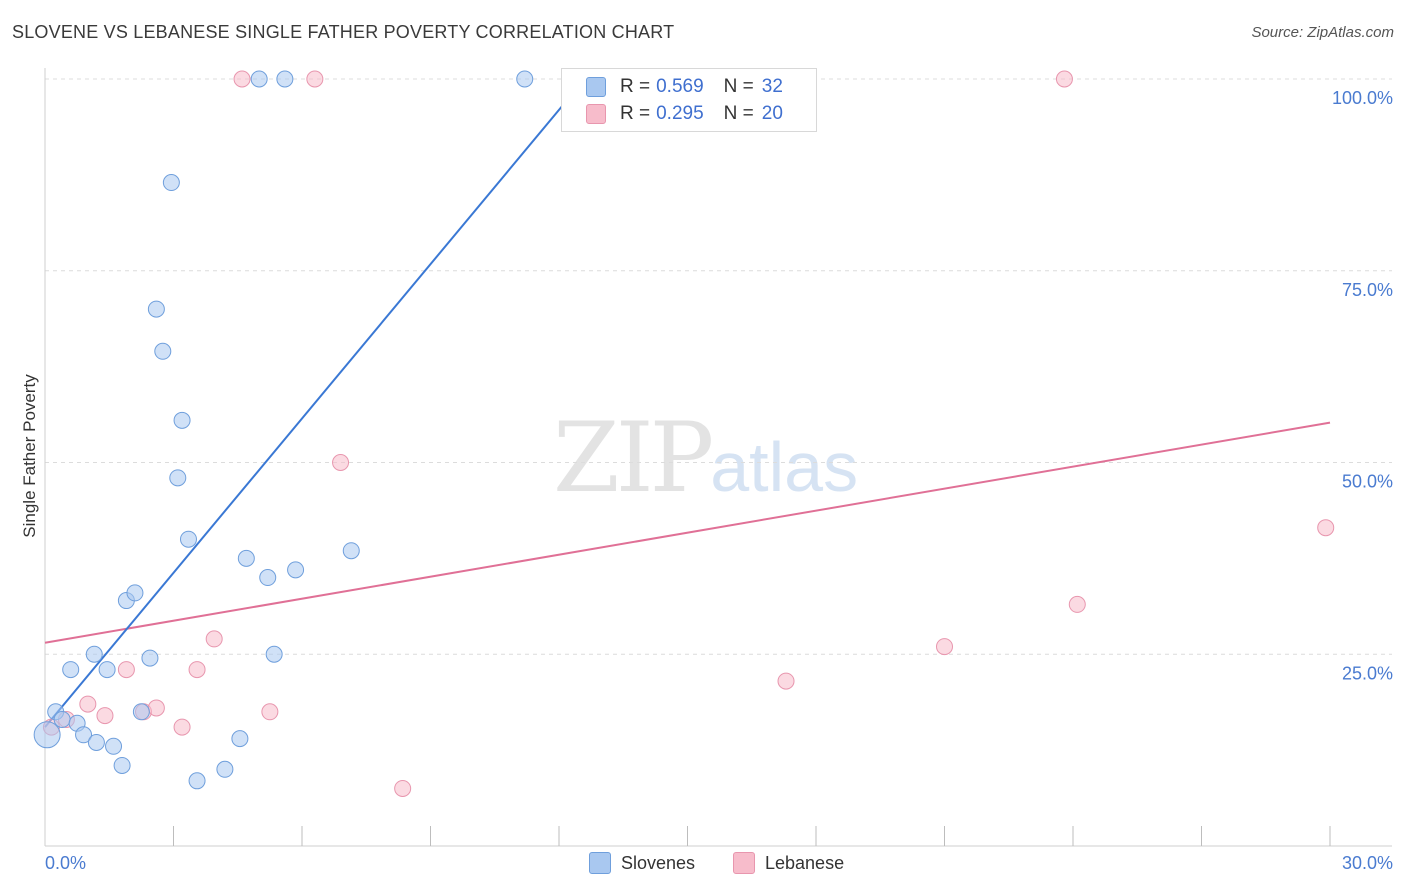 This screenshot has width=1406, height=892. What do you see at coordinates (680, 86) in the screenshot?
I see `r-value: 0.569` at bounding box center [680, 86].